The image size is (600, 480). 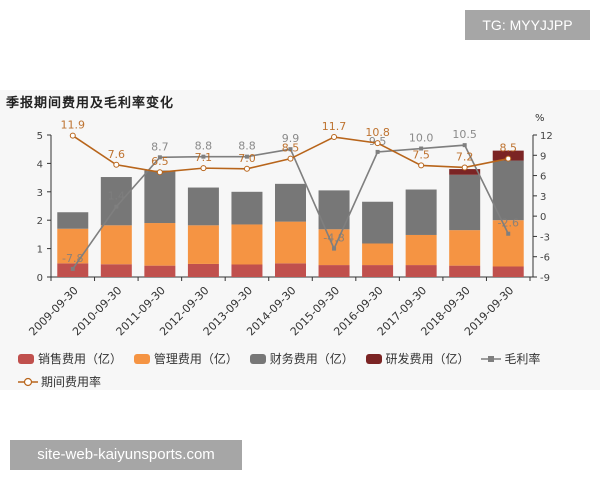 I want to click on legend-item-sales: 销售费用（亿）, so click(x=70, y=359).